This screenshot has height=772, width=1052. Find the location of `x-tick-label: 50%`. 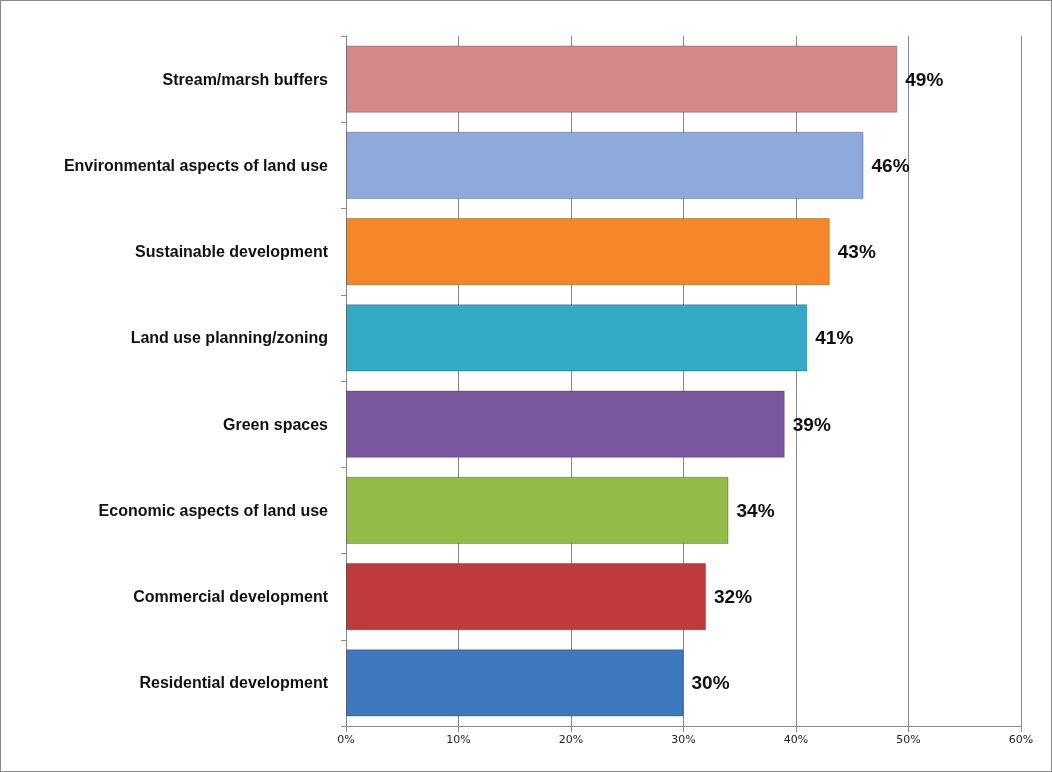

x-tick-label: 50% is located at coordinates (908, 739).